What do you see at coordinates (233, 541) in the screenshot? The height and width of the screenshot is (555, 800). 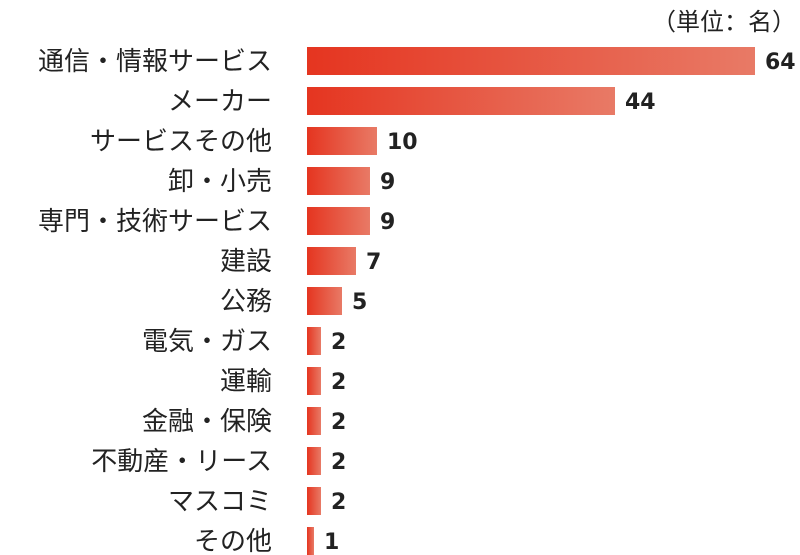 I see `category-label: その他` at bounding box center [233, 541].